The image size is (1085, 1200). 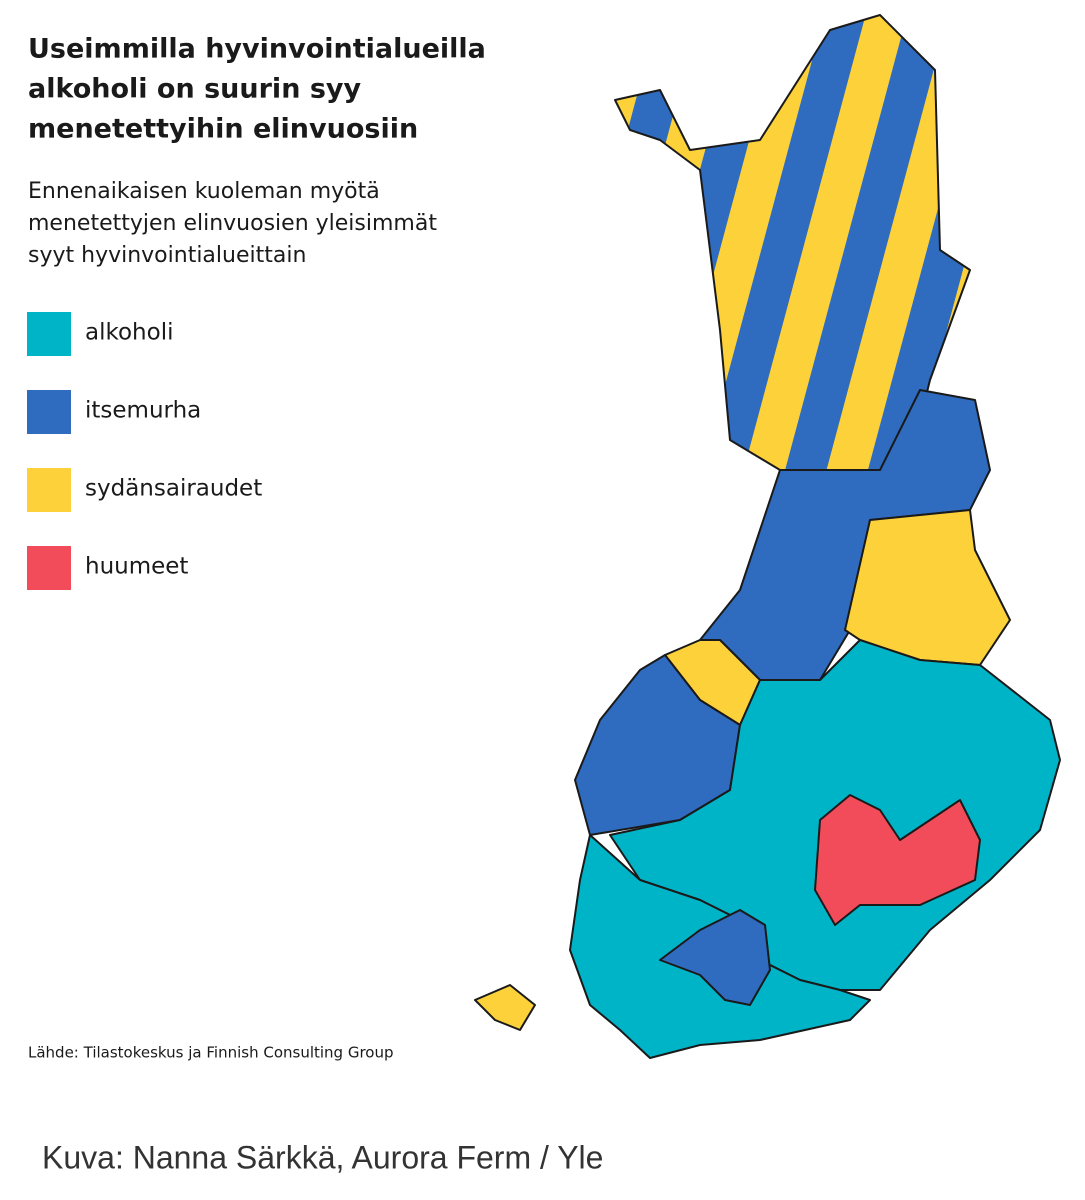 I want to click on credit: Kuva: Nanna Särkkä, Aurora Ferm / Yle, so click(x=322, y=1157).